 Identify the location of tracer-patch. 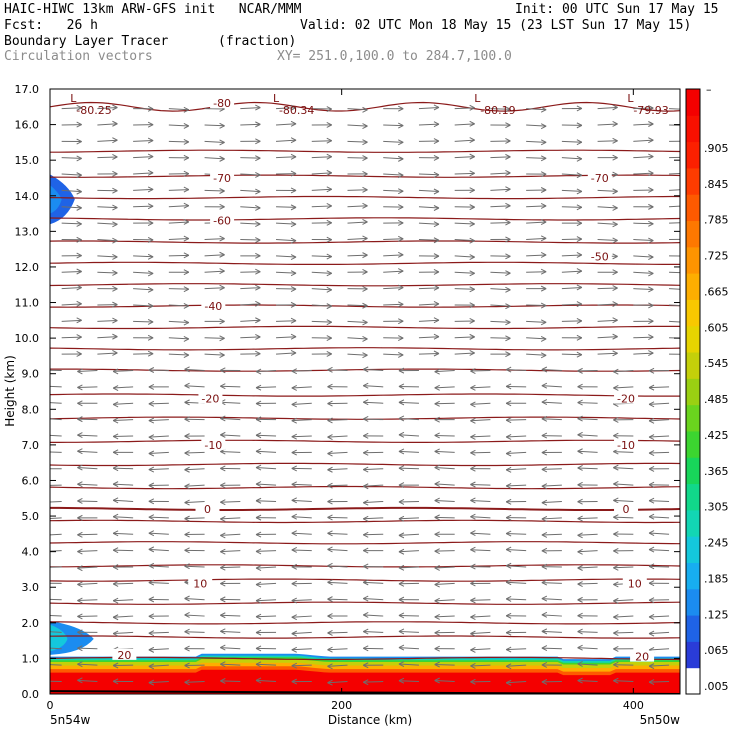
(59, 638).